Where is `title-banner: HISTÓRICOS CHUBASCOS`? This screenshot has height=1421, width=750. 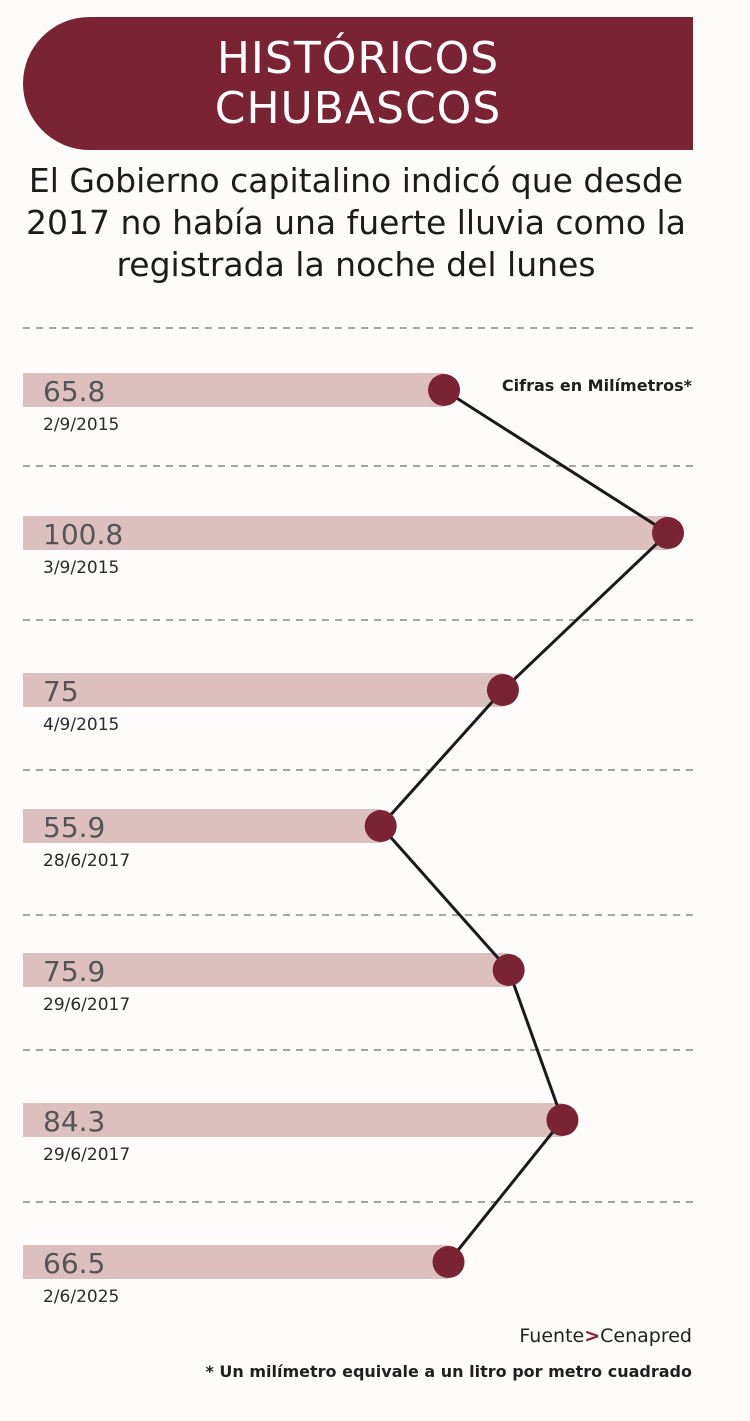
title-banner: HISTÓRICOS CHUBASCOS is located at coordinates (358, 83).